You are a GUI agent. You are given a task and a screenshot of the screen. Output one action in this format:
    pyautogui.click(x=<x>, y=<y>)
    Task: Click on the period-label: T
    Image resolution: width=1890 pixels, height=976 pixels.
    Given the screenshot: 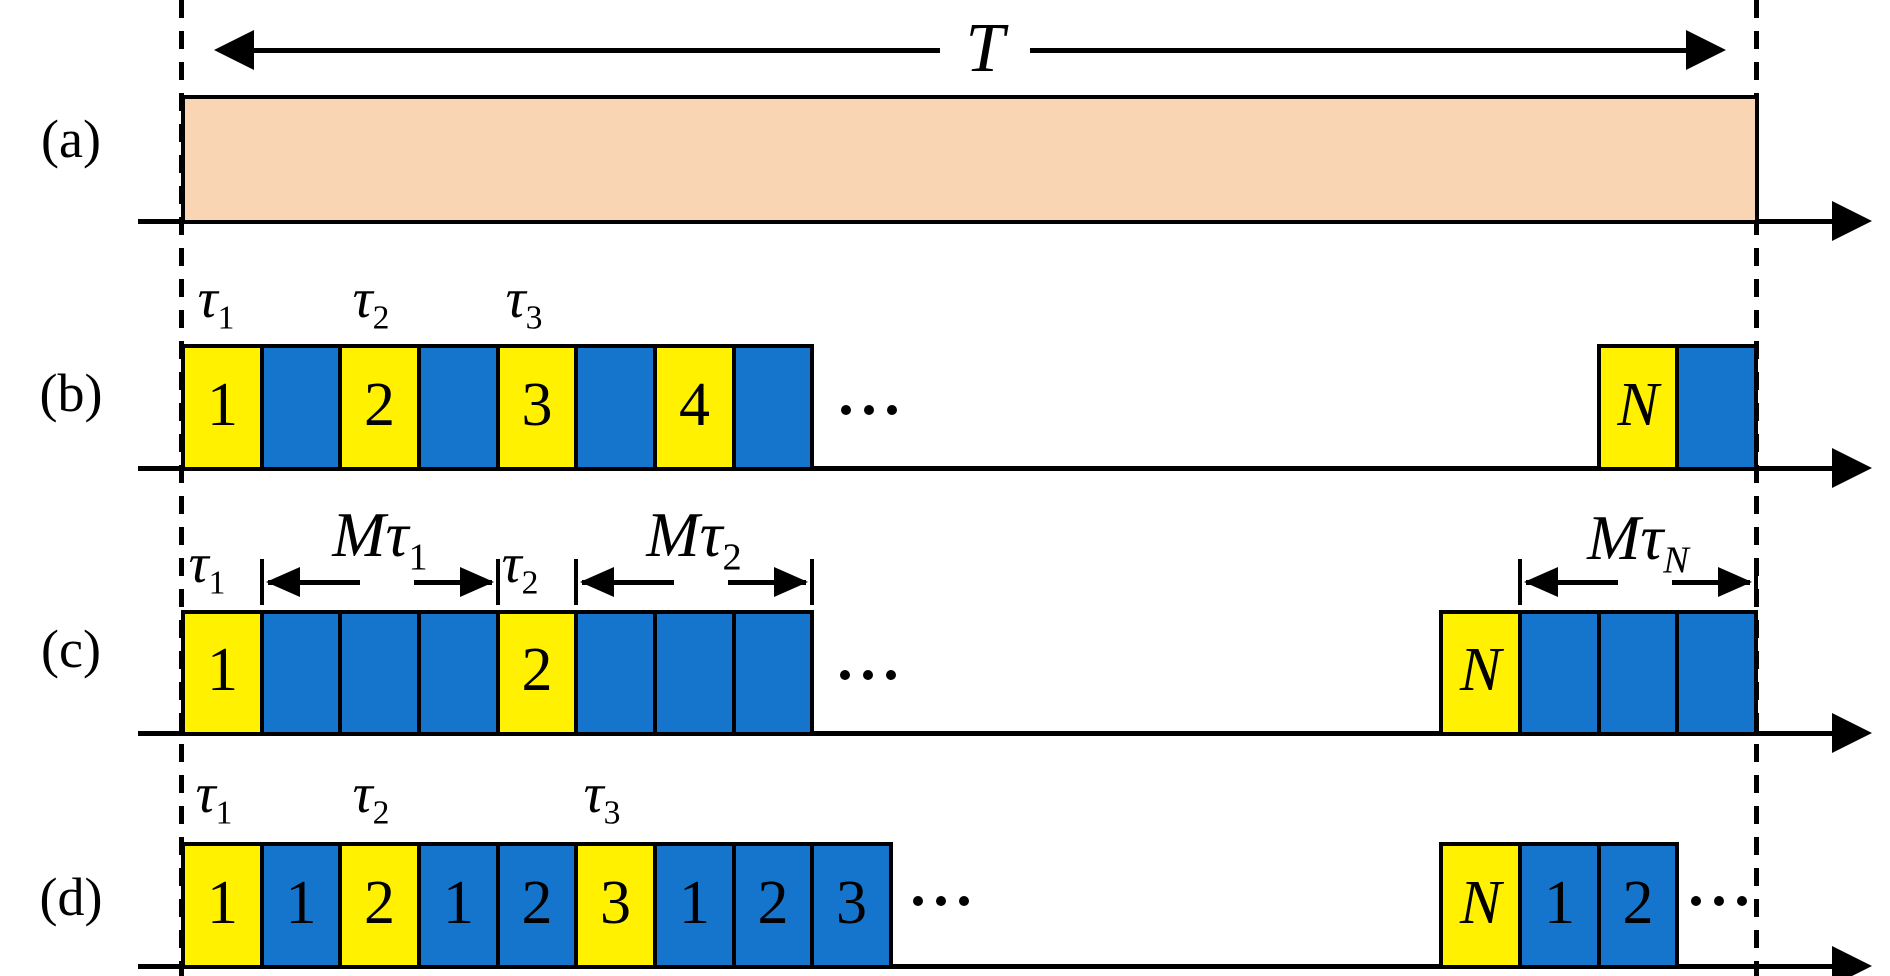 What is the action you would take?
    pyautogui.click(x=985, y=48)
    